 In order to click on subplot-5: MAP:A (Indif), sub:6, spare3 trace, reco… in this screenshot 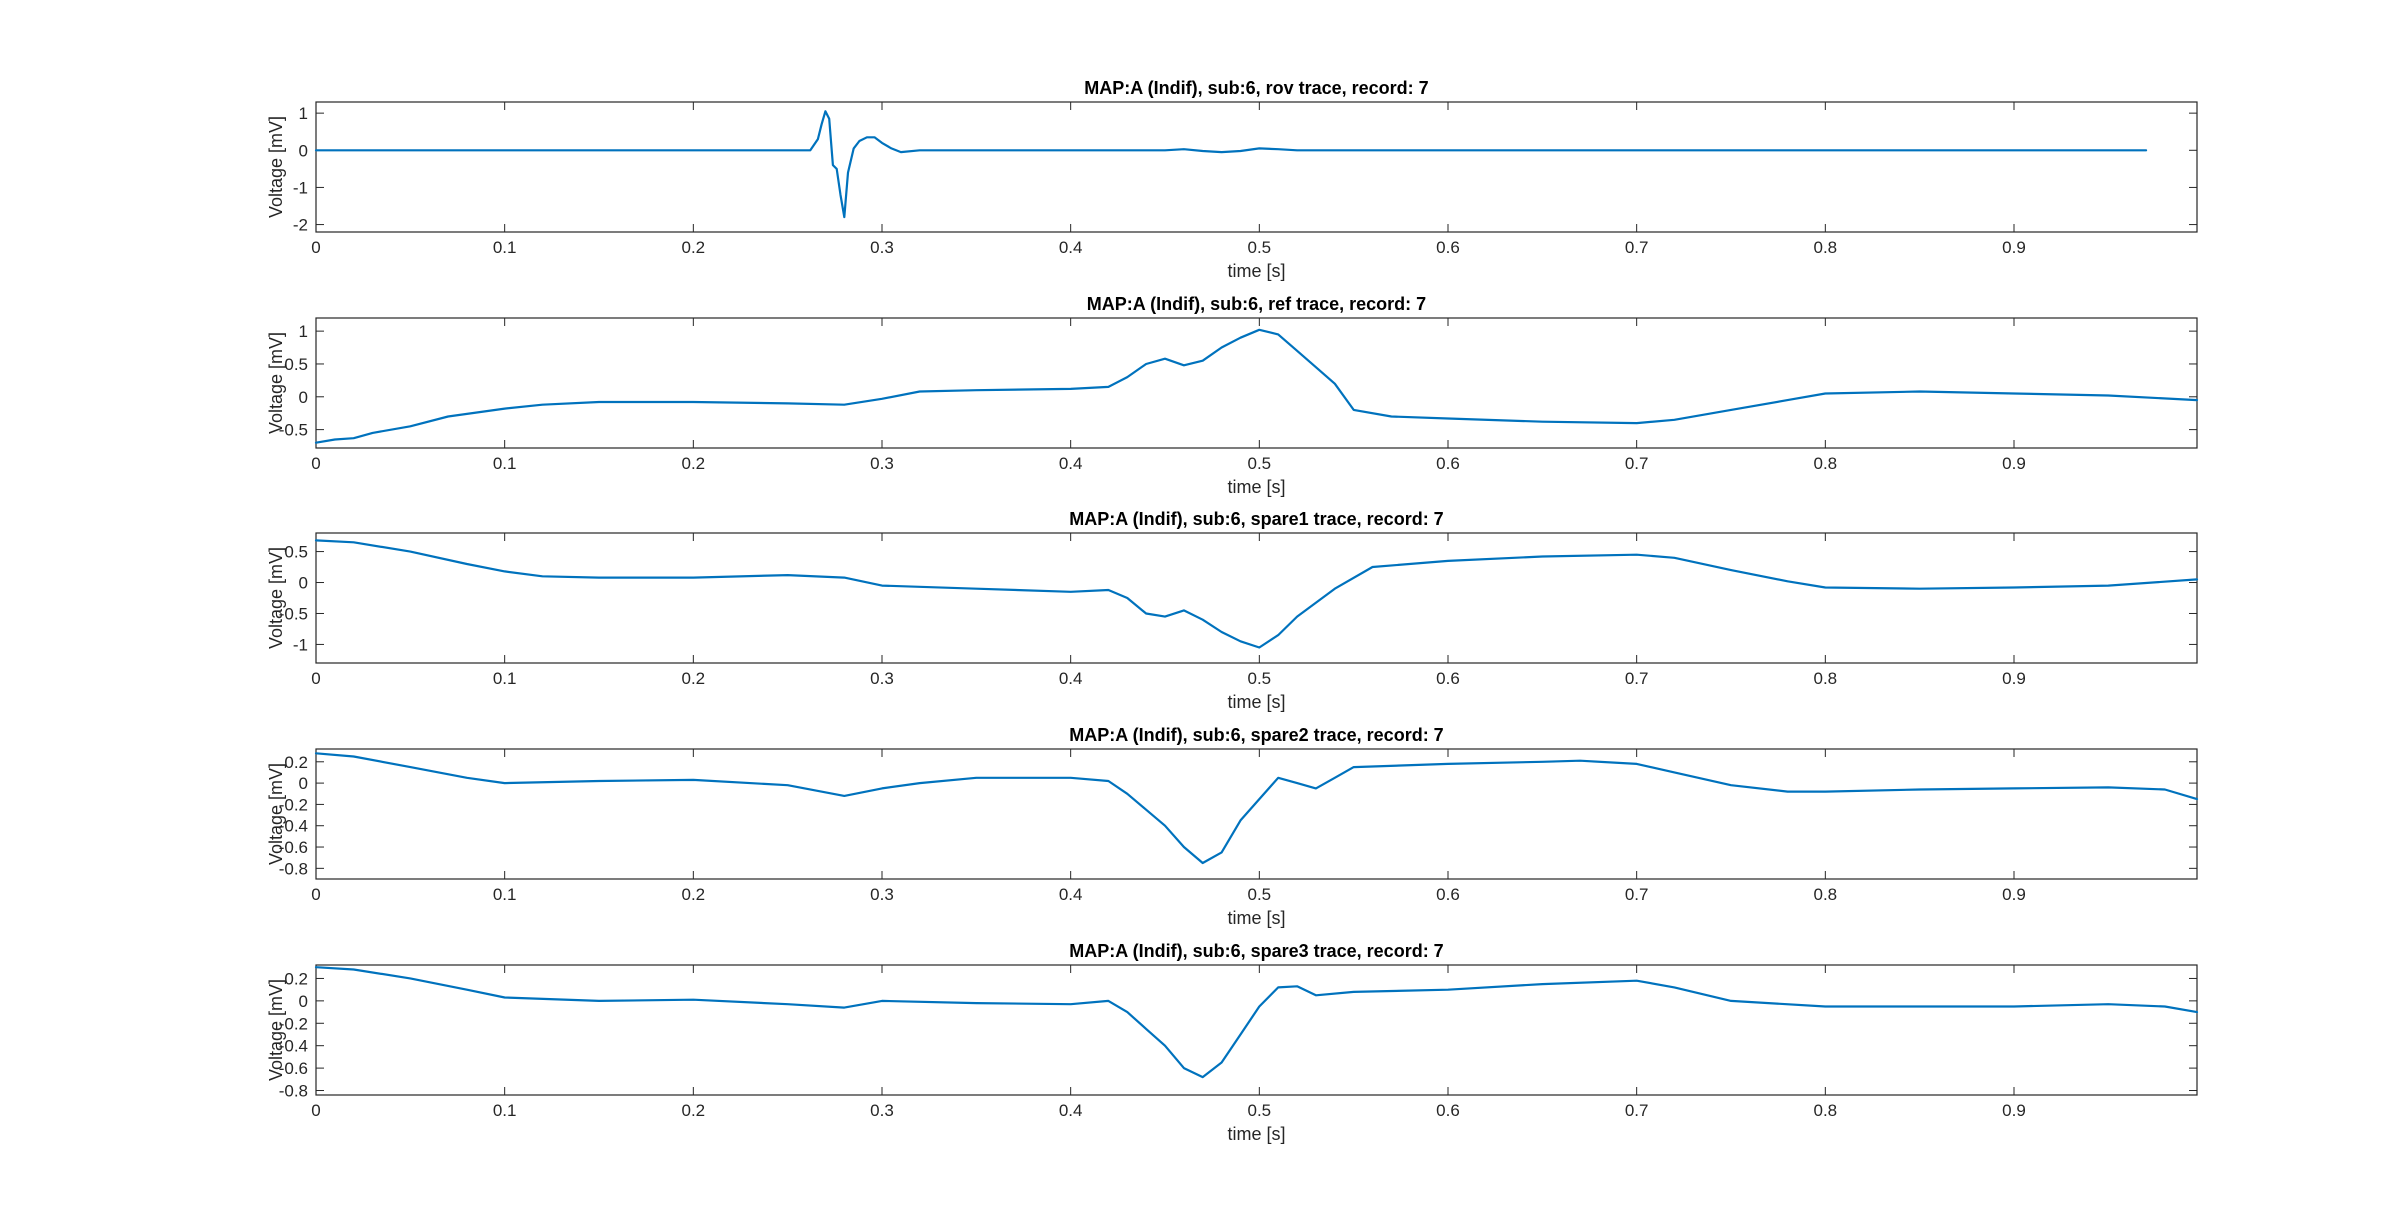, I will do `click(1232, 1042)`.